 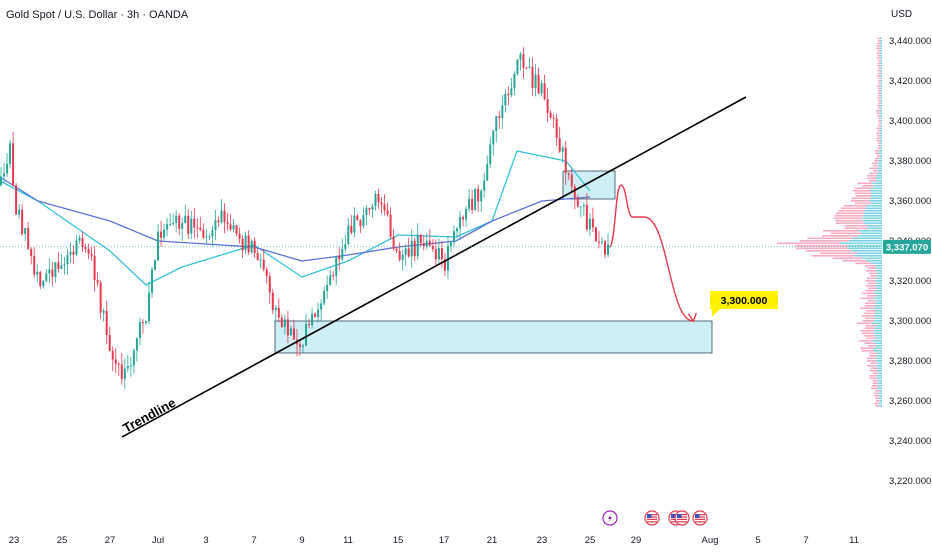 I want to click on projection-arrowhead, so click(x=692, y=317).